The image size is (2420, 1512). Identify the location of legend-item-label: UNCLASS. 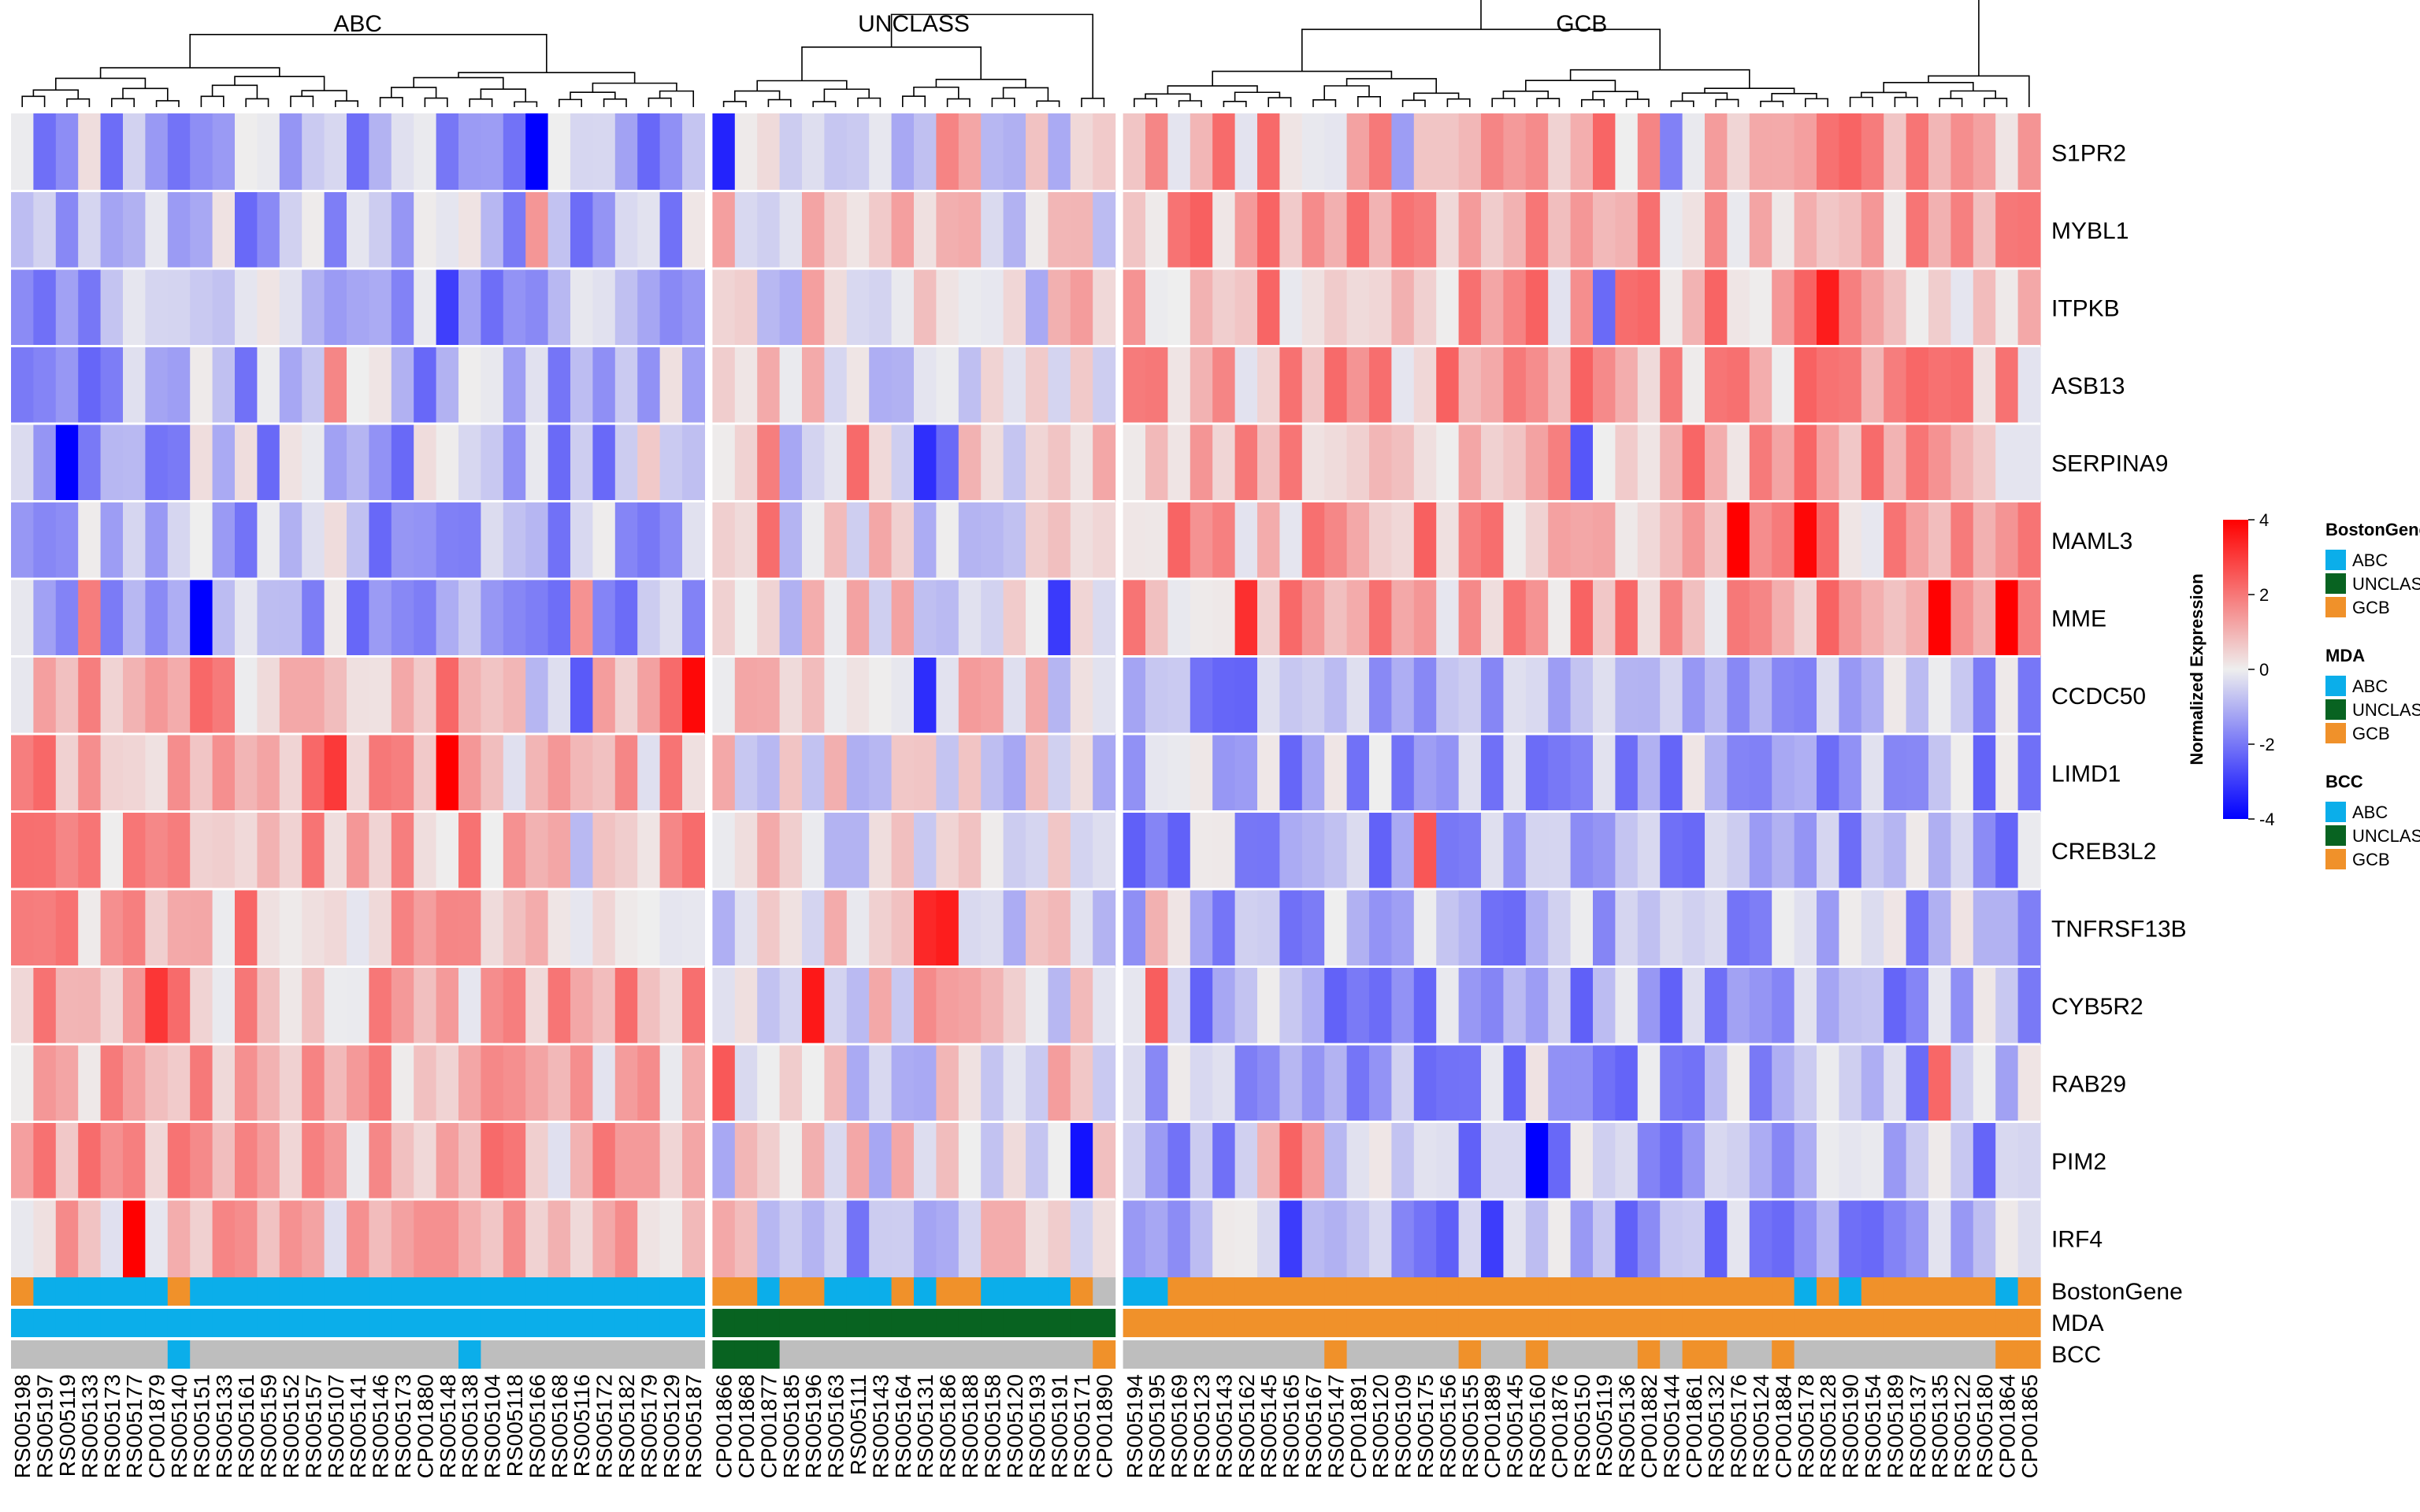
(2386, 710).